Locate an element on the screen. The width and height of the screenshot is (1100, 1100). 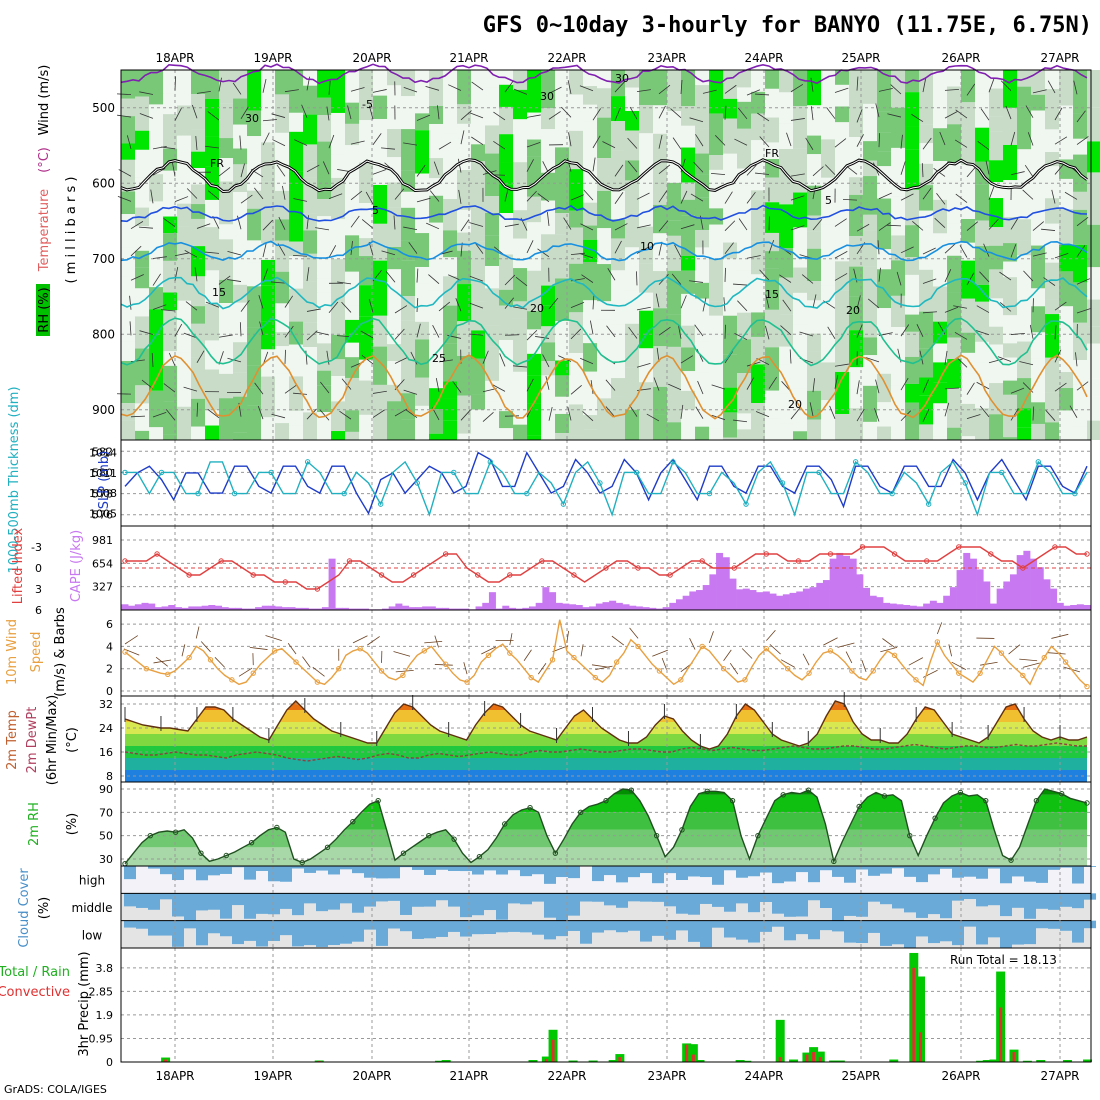
wind-tick-label: 2 is located at coordinates (109, 669).